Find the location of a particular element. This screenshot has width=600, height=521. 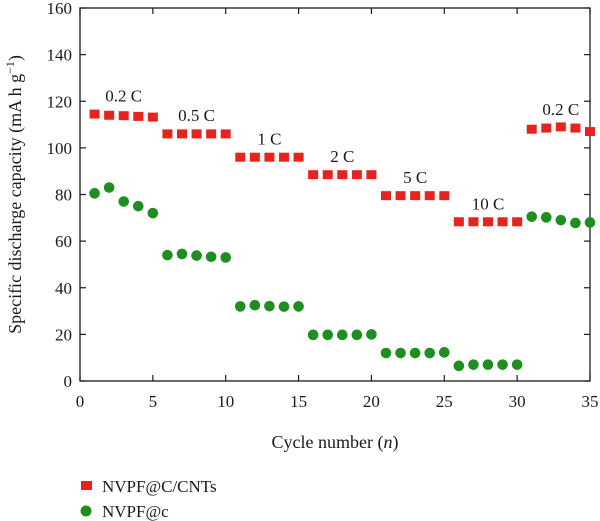

x-axis-title: Cycle number (n) is located at coordinates (335, 442).